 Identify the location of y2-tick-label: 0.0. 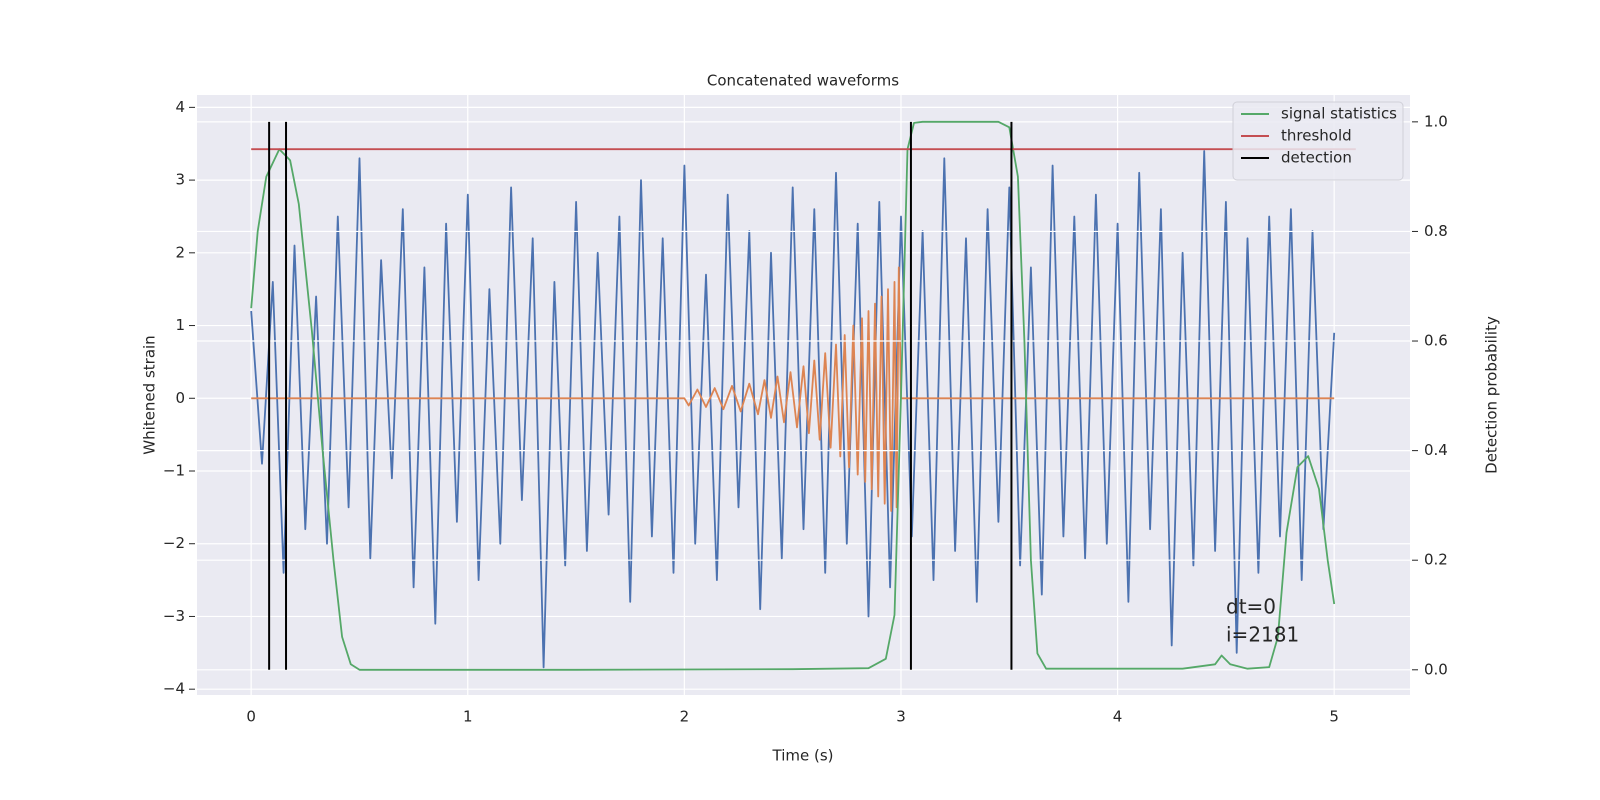
(1436, 669).